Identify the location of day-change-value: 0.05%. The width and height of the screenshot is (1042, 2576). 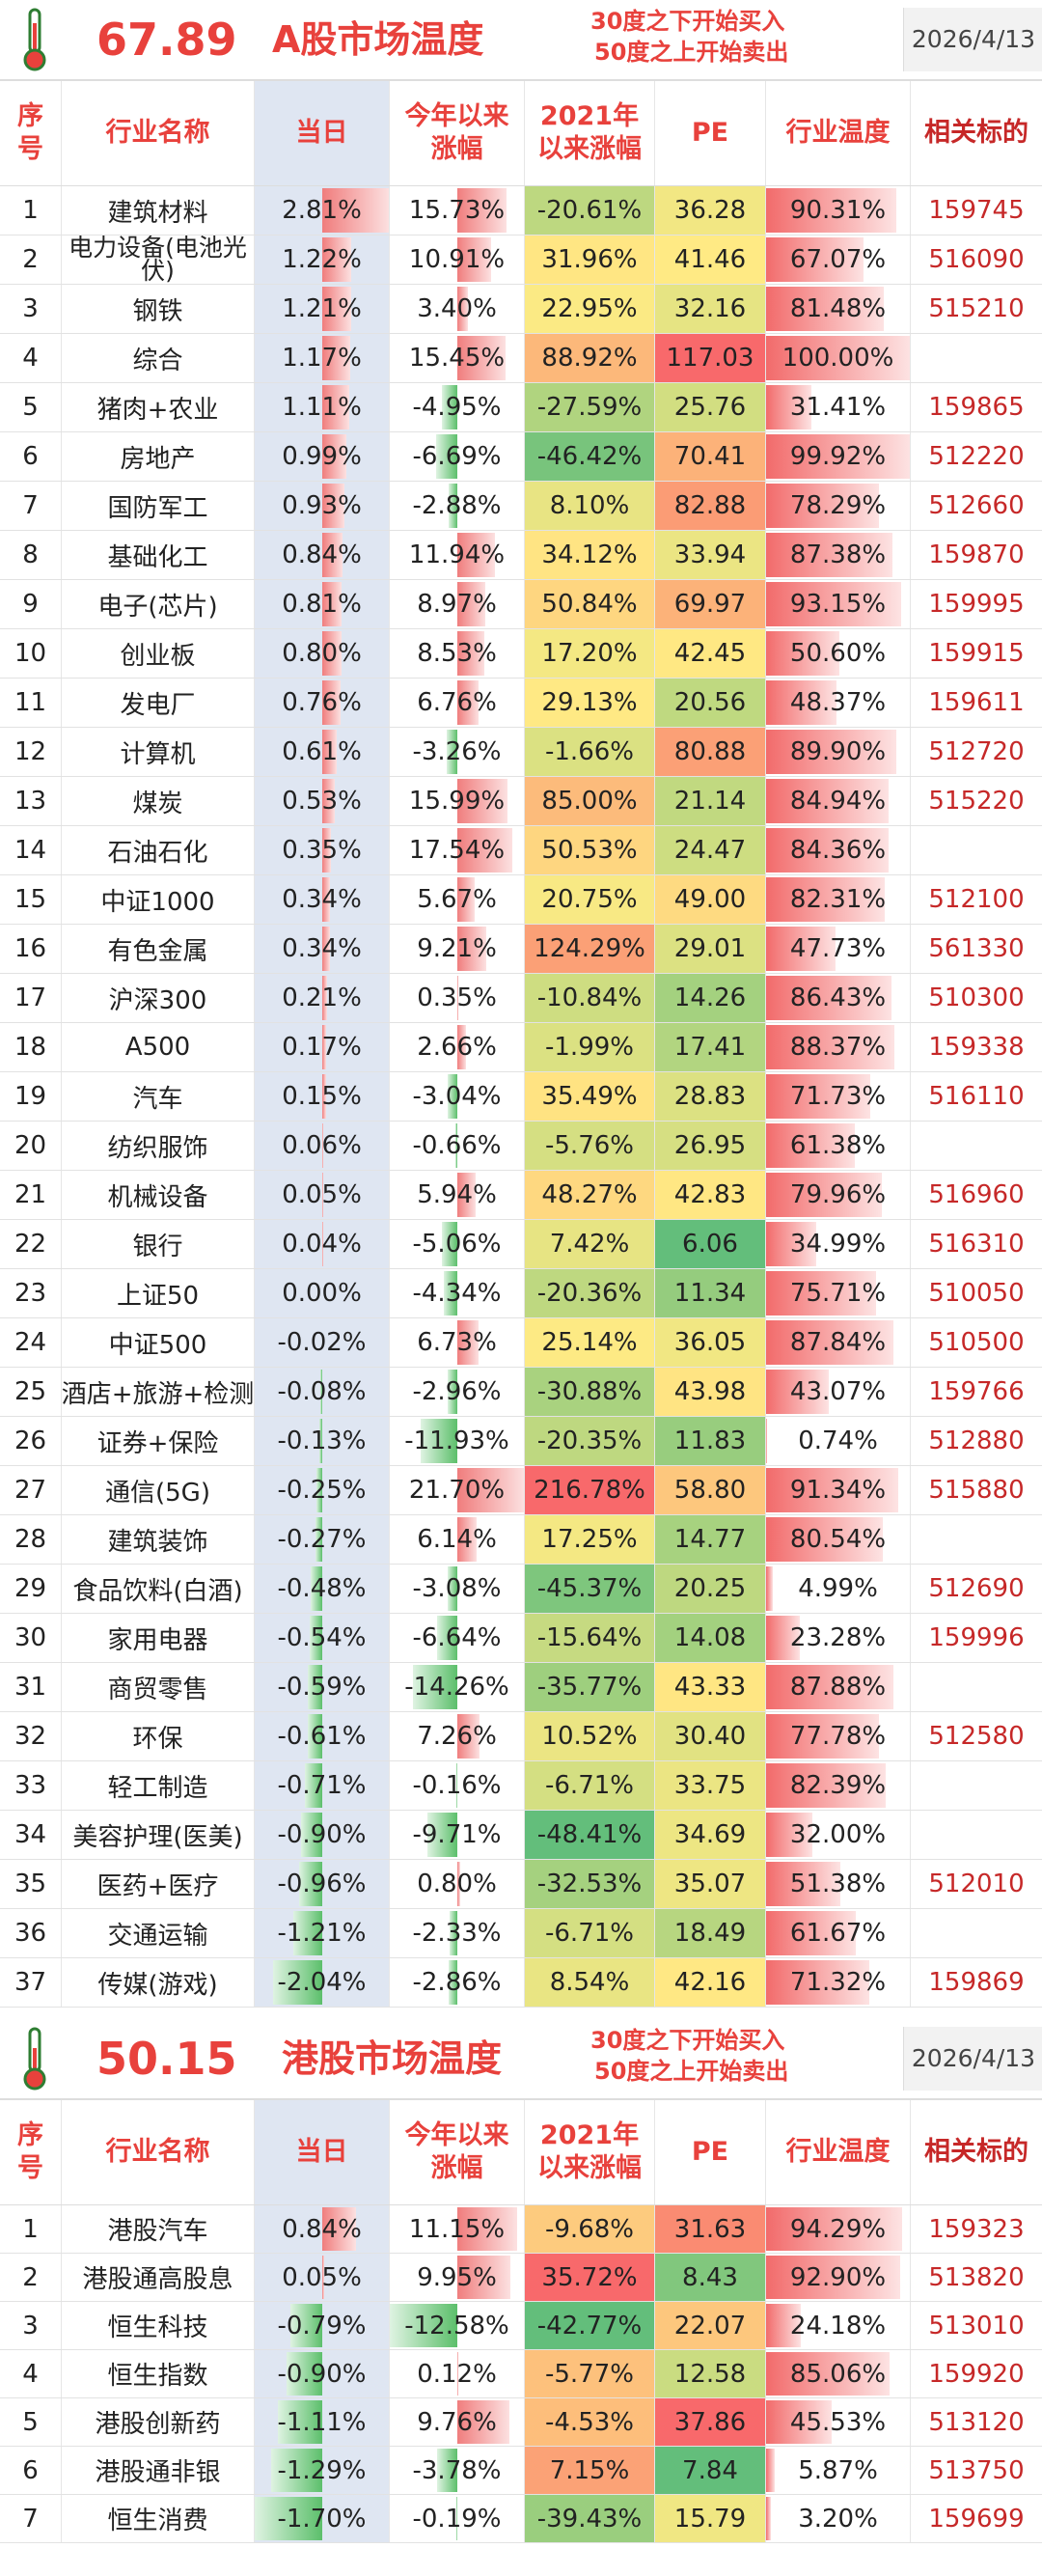
(322, 1194).